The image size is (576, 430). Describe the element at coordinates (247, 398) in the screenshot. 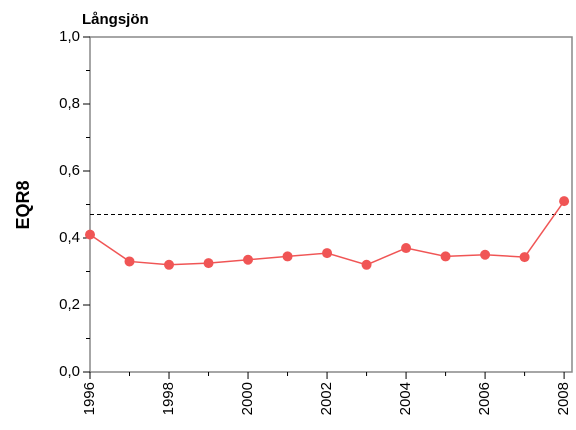

I see `x-tick-label: 2000` at that location.